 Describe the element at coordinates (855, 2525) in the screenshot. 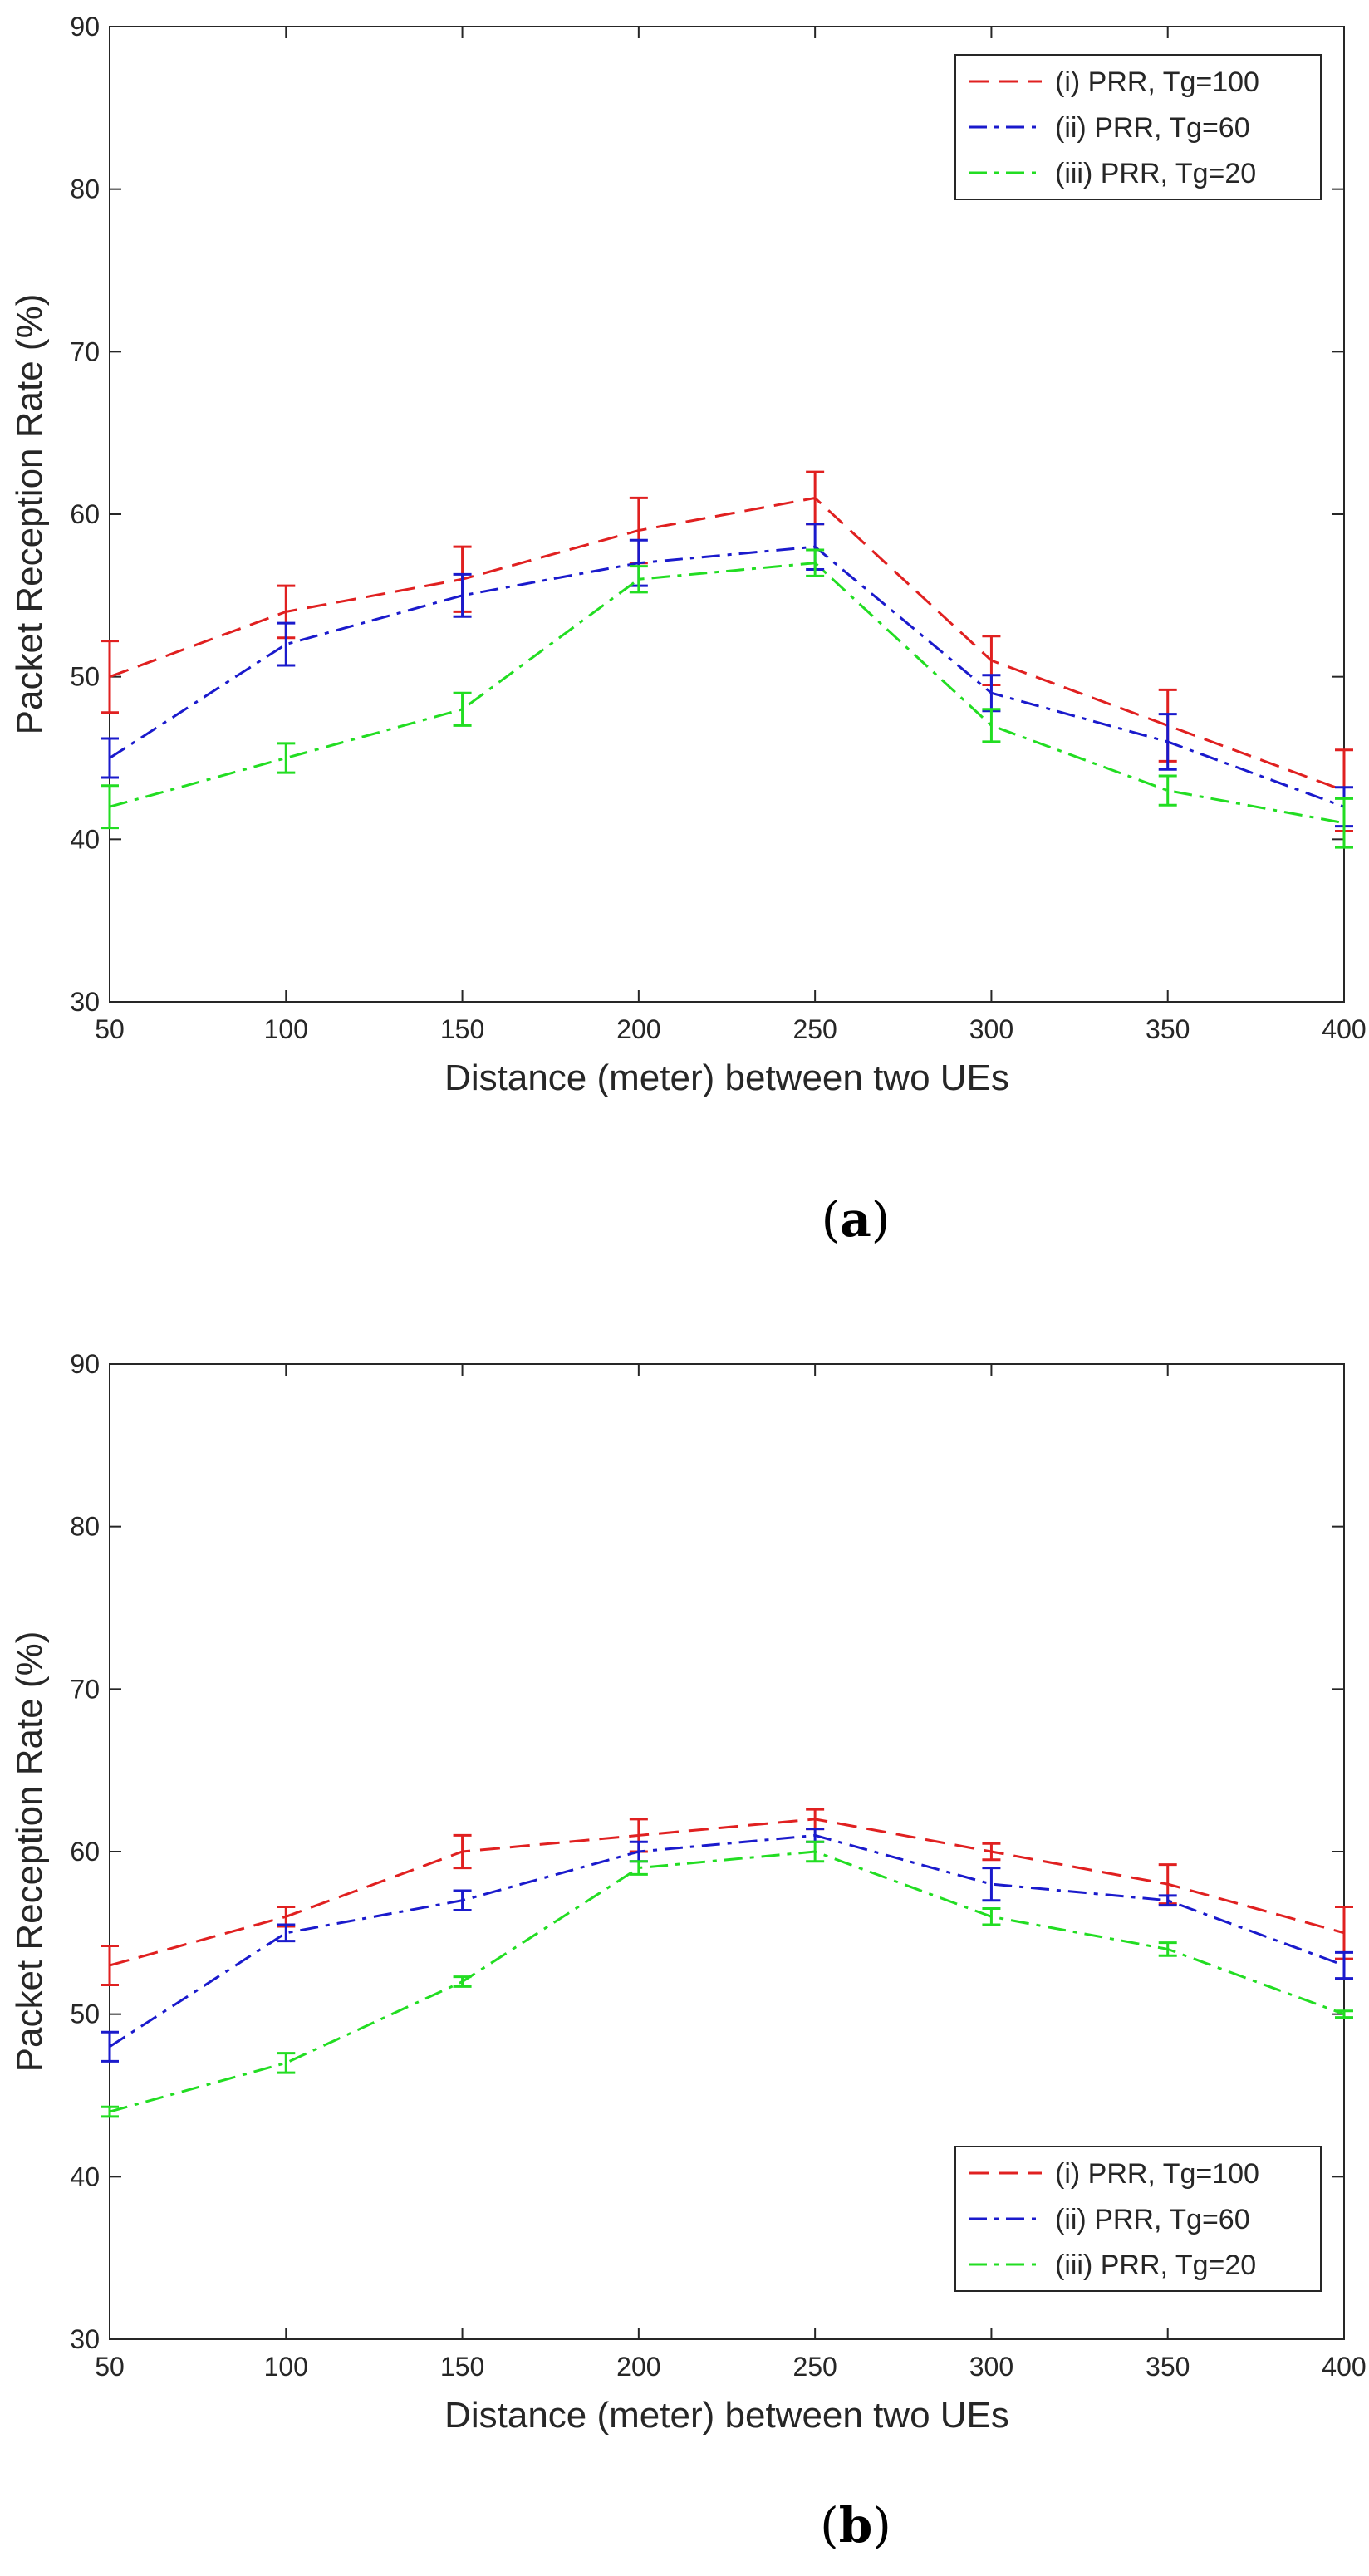

I see `panel-caption: (b)` at that location.